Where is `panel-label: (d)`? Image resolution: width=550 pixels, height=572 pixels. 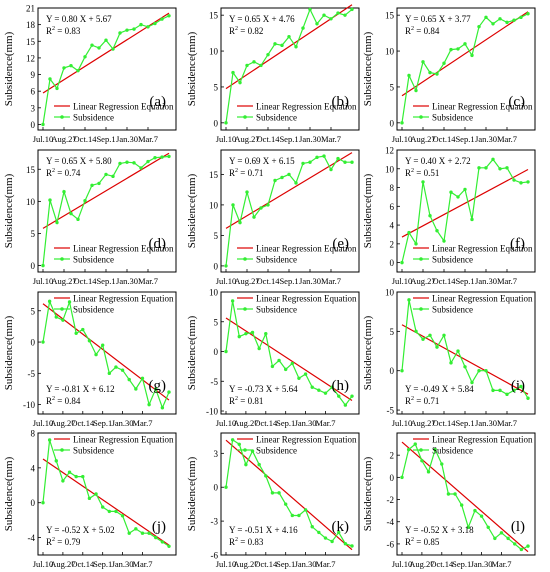 panel-label: (d) is located at coordinates (158, 244).